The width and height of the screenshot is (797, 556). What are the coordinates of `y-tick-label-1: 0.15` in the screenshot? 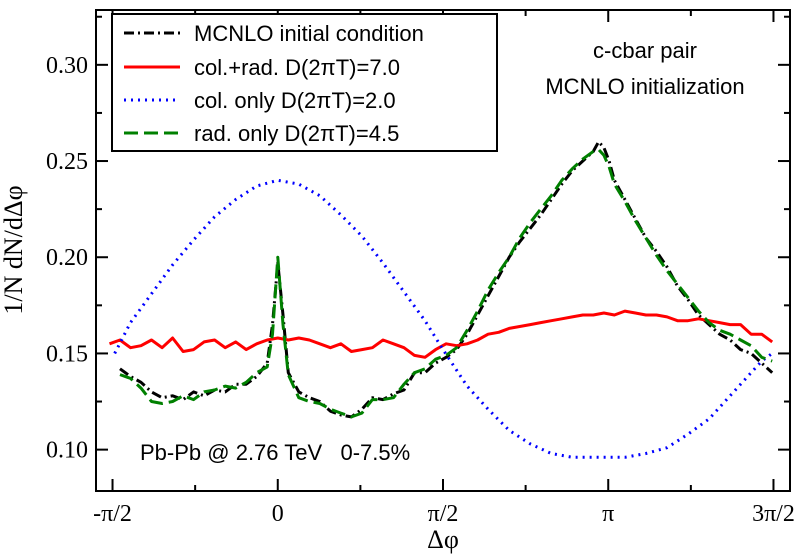 It's located at (67, 354).